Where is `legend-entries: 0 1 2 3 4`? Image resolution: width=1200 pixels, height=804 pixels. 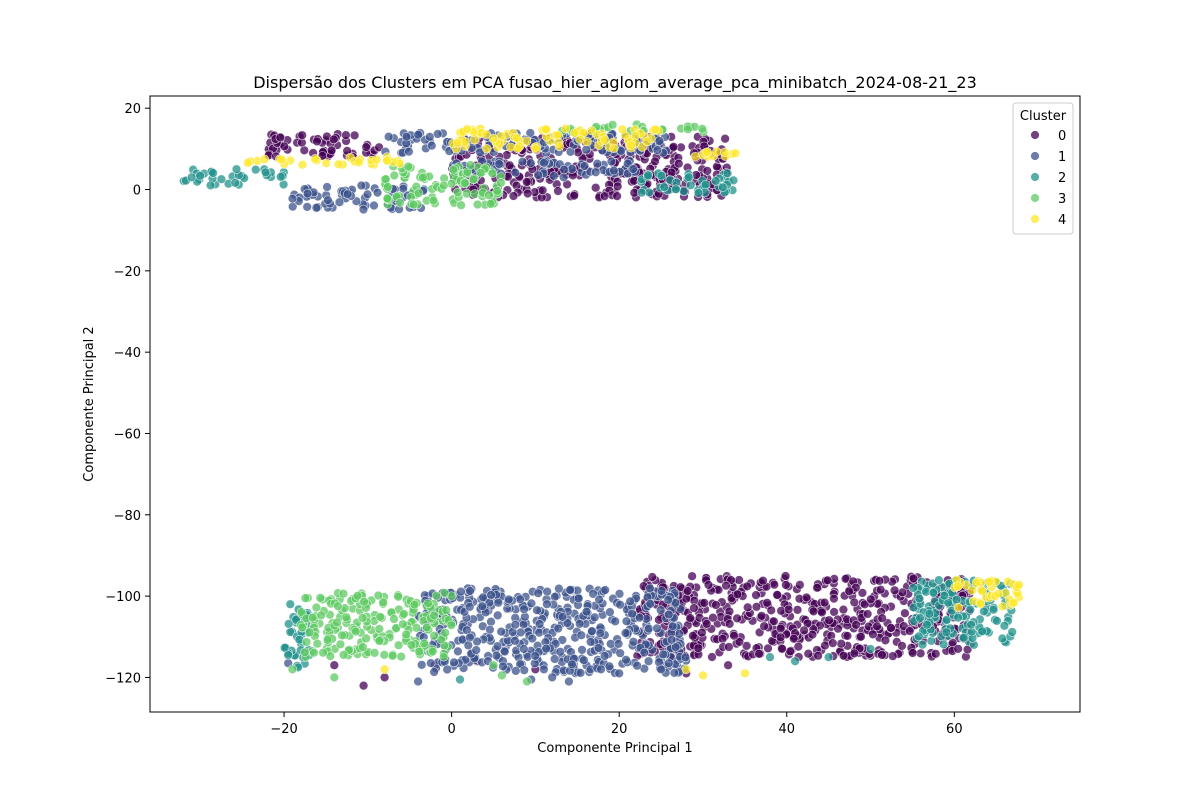 legend-entries: 0 1 2 3 4 is located at coordinates (1048, 178).